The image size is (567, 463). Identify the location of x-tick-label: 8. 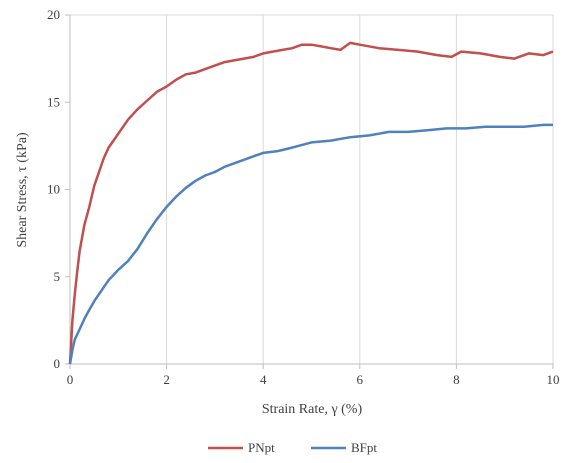
(456, 379).